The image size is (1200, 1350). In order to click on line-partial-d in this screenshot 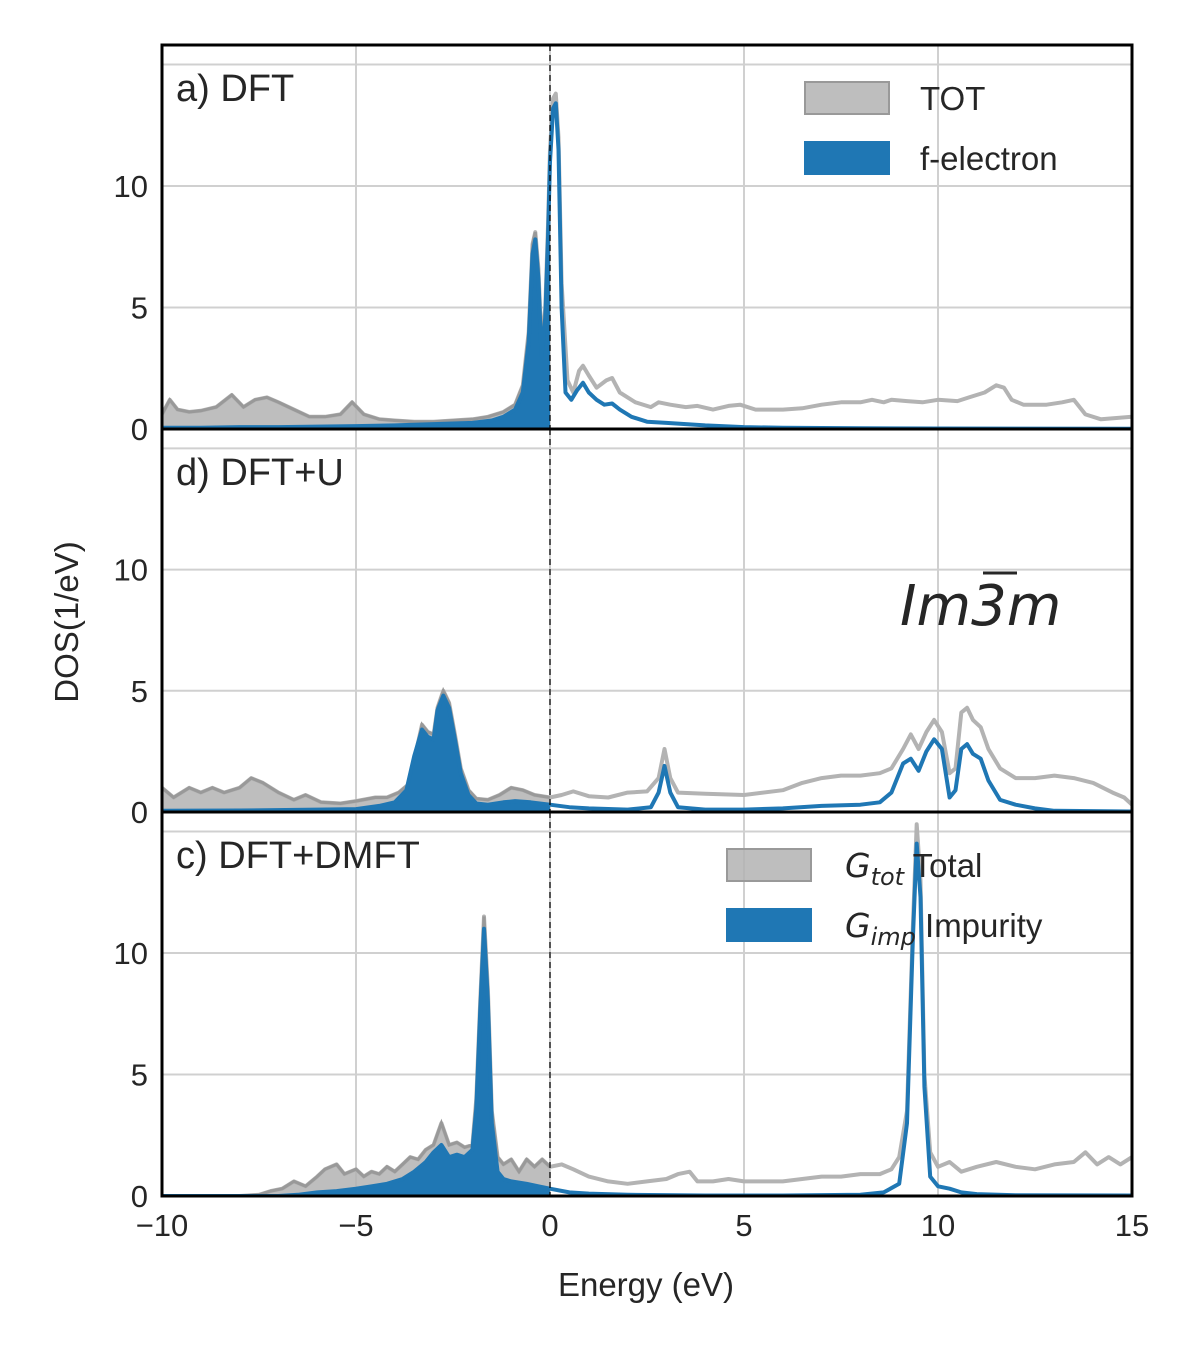, I will do `click(647, 752)`.